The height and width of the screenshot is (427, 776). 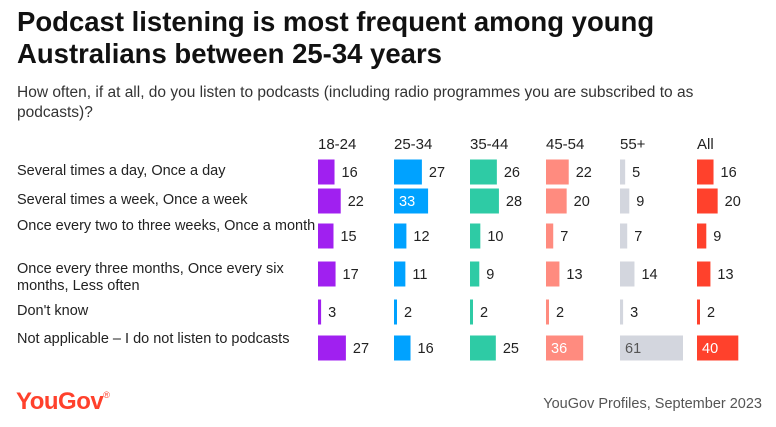 What do you see at coordinates (733, 202) in the screenshot?
I see `value-label-s6-r2: 20` at bounding box center [733, 202].